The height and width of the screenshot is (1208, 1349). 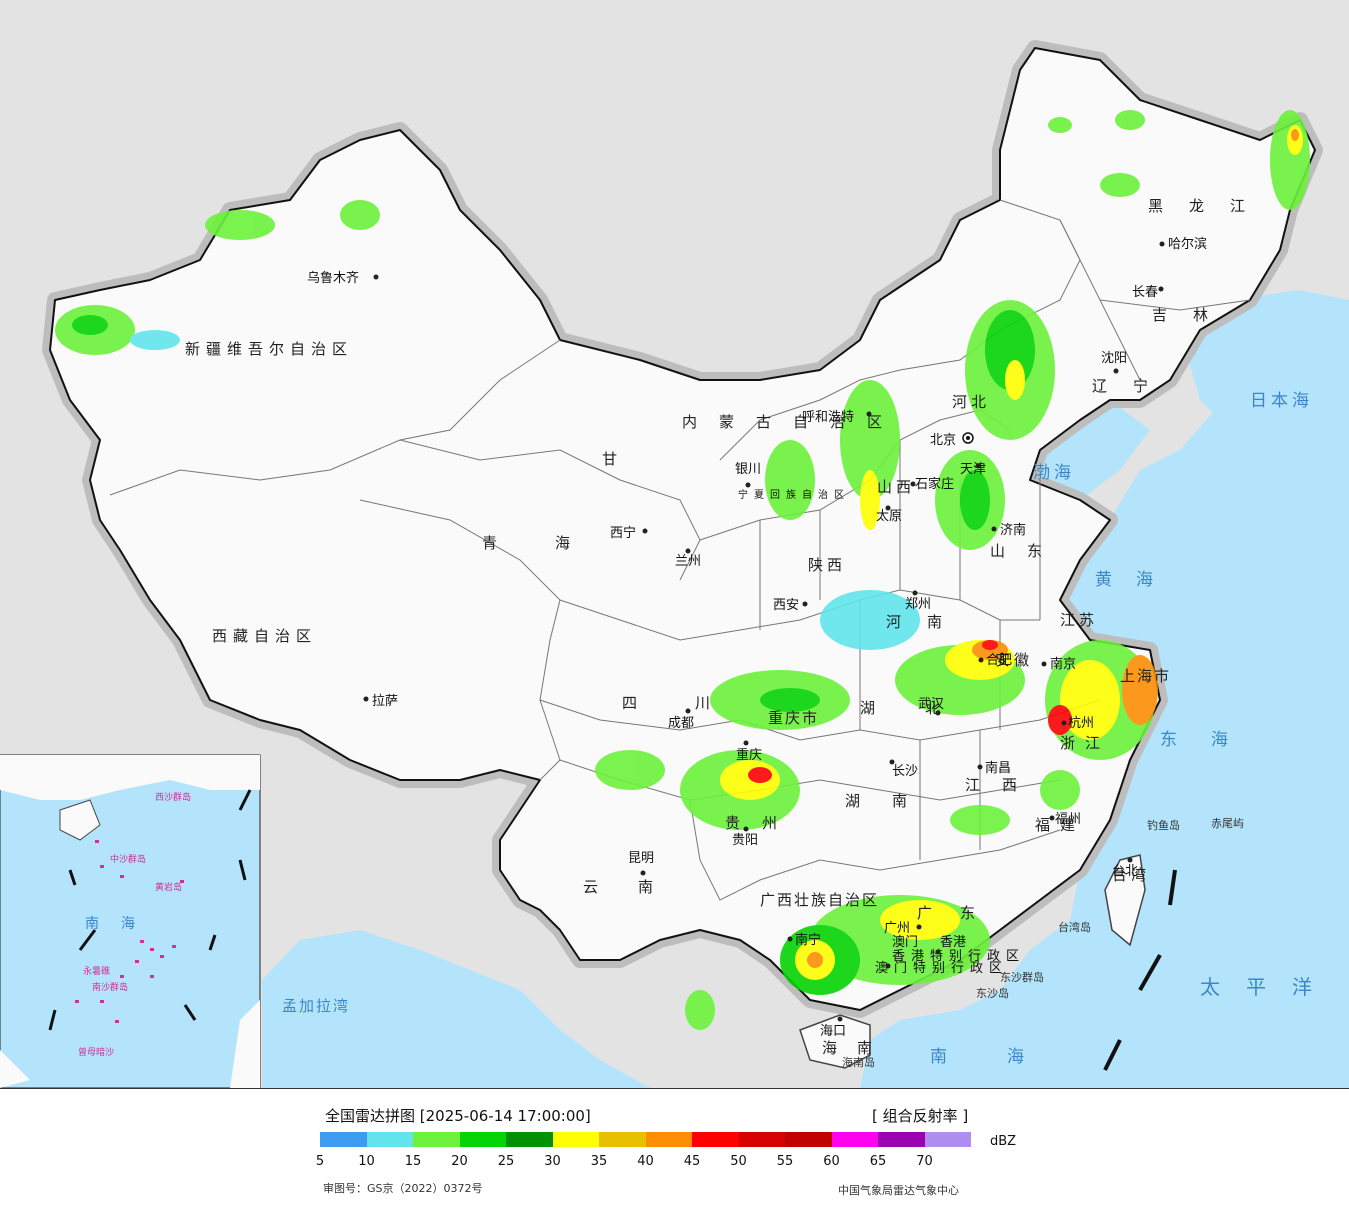 I want to click on label-heilongjiang: 黑龙江, so click(x=1209, y=206).